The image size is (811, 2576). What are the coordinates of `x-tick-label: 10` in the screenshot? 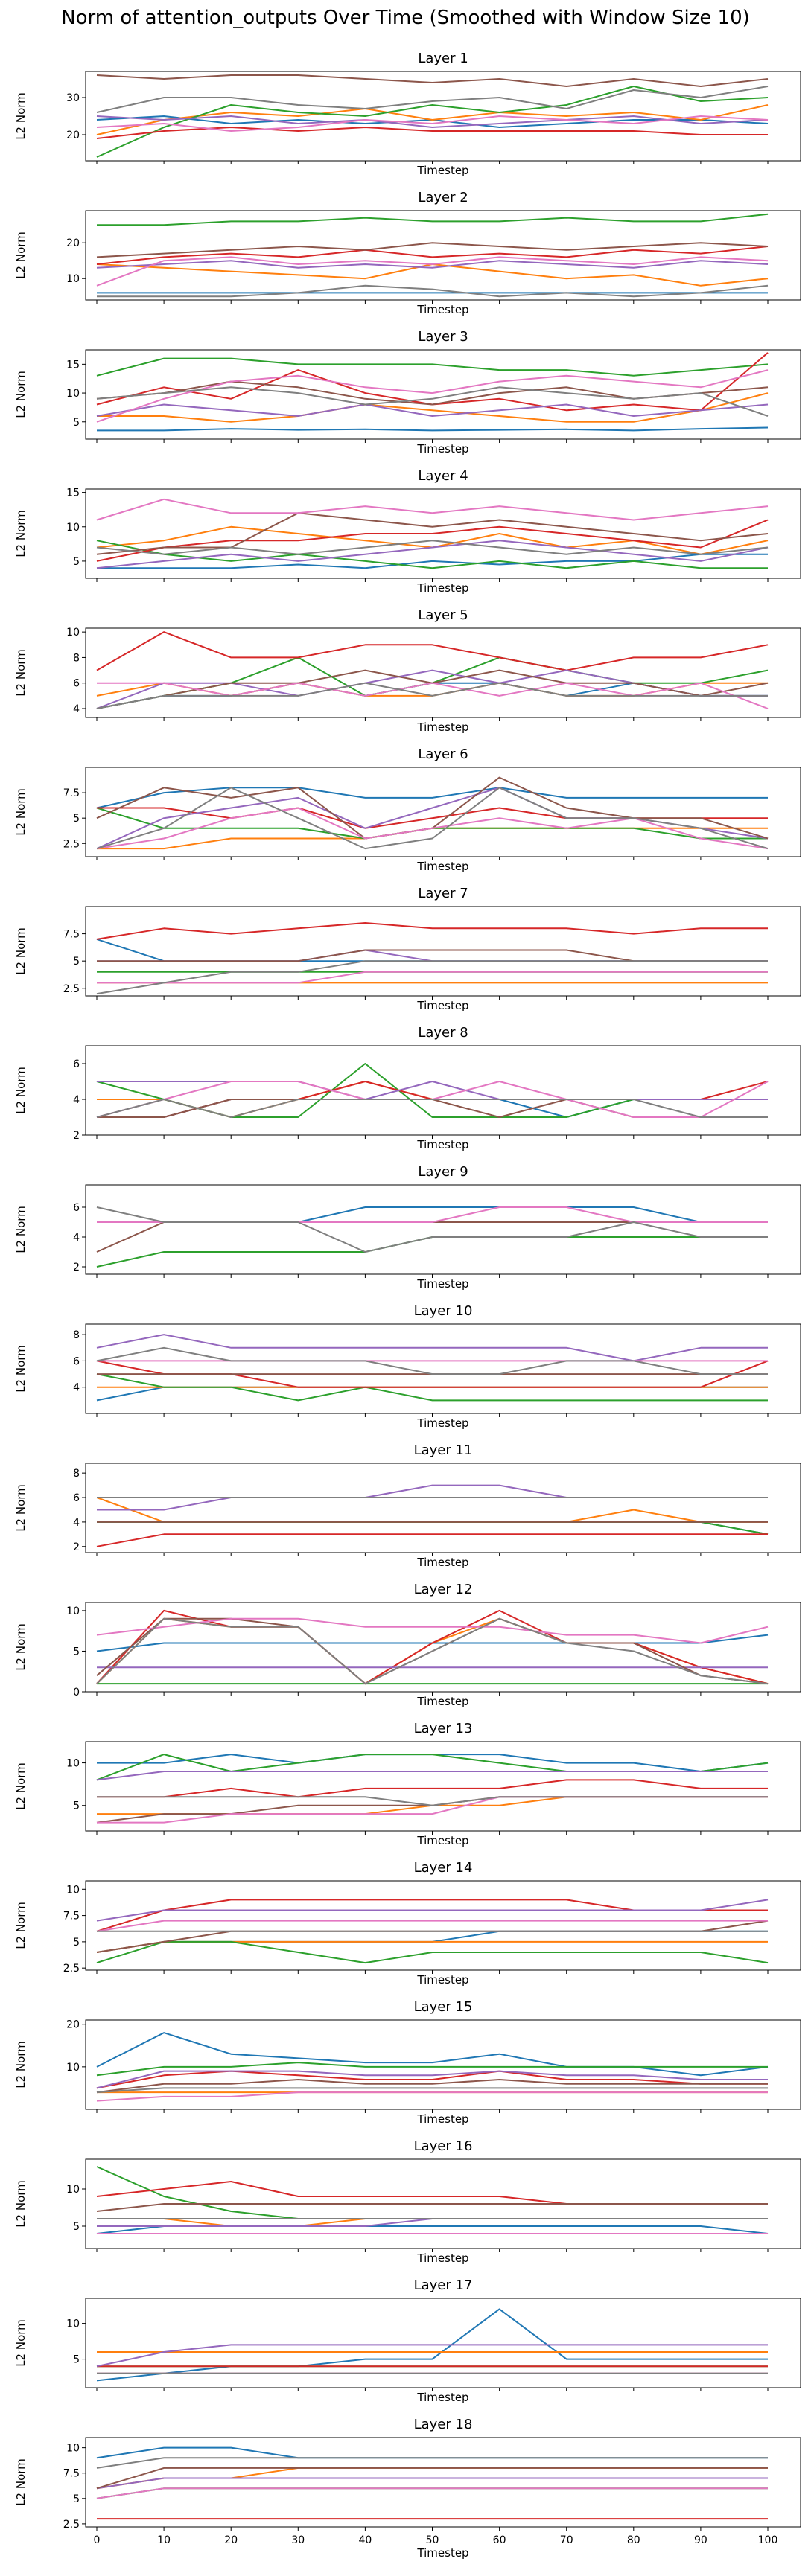 It's located at (164, 2540).